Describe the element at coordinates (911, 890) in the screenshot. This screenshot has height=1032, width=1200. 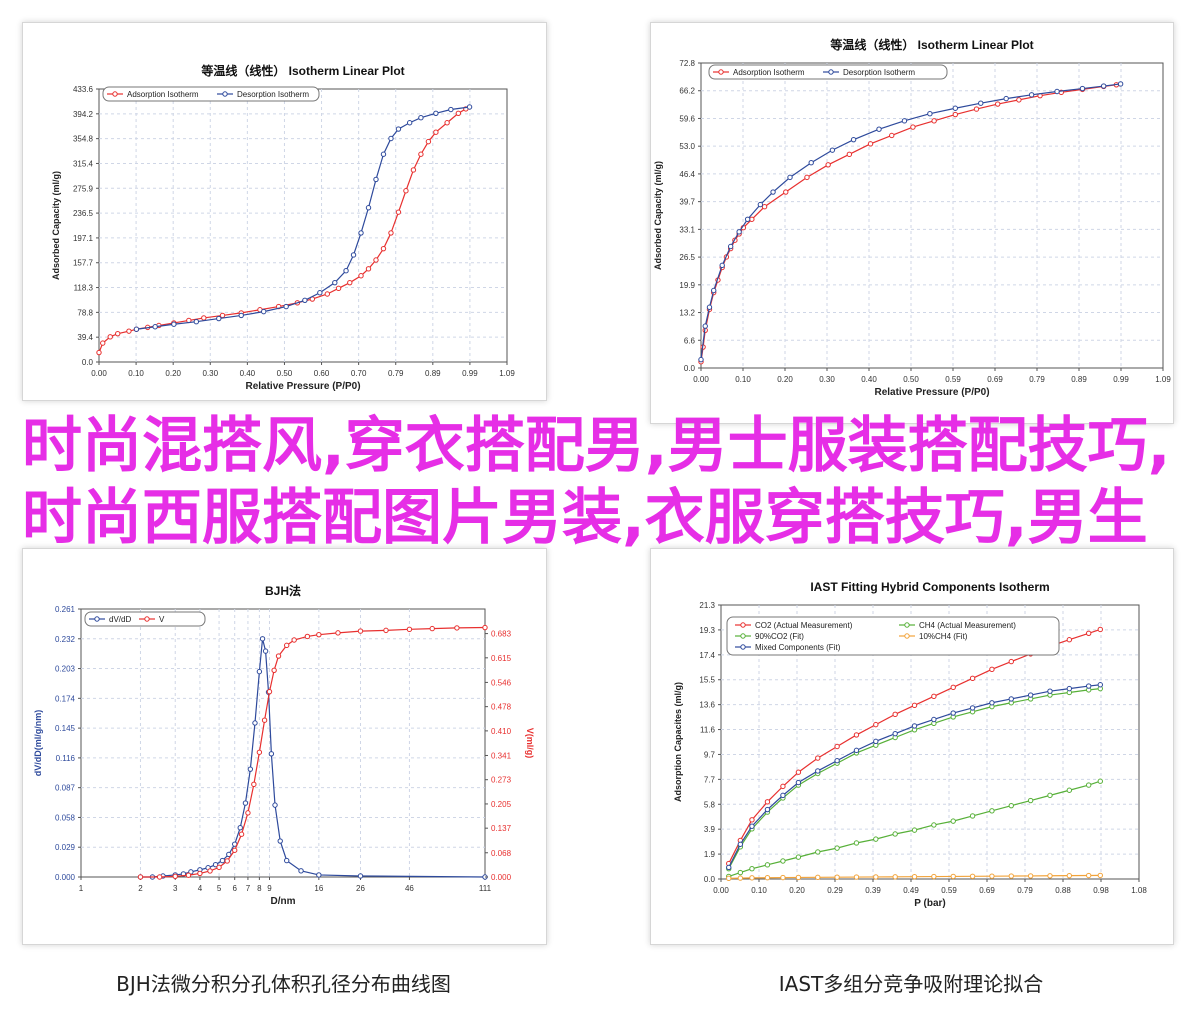
I see `x-tick-label: 0.49` at that location.